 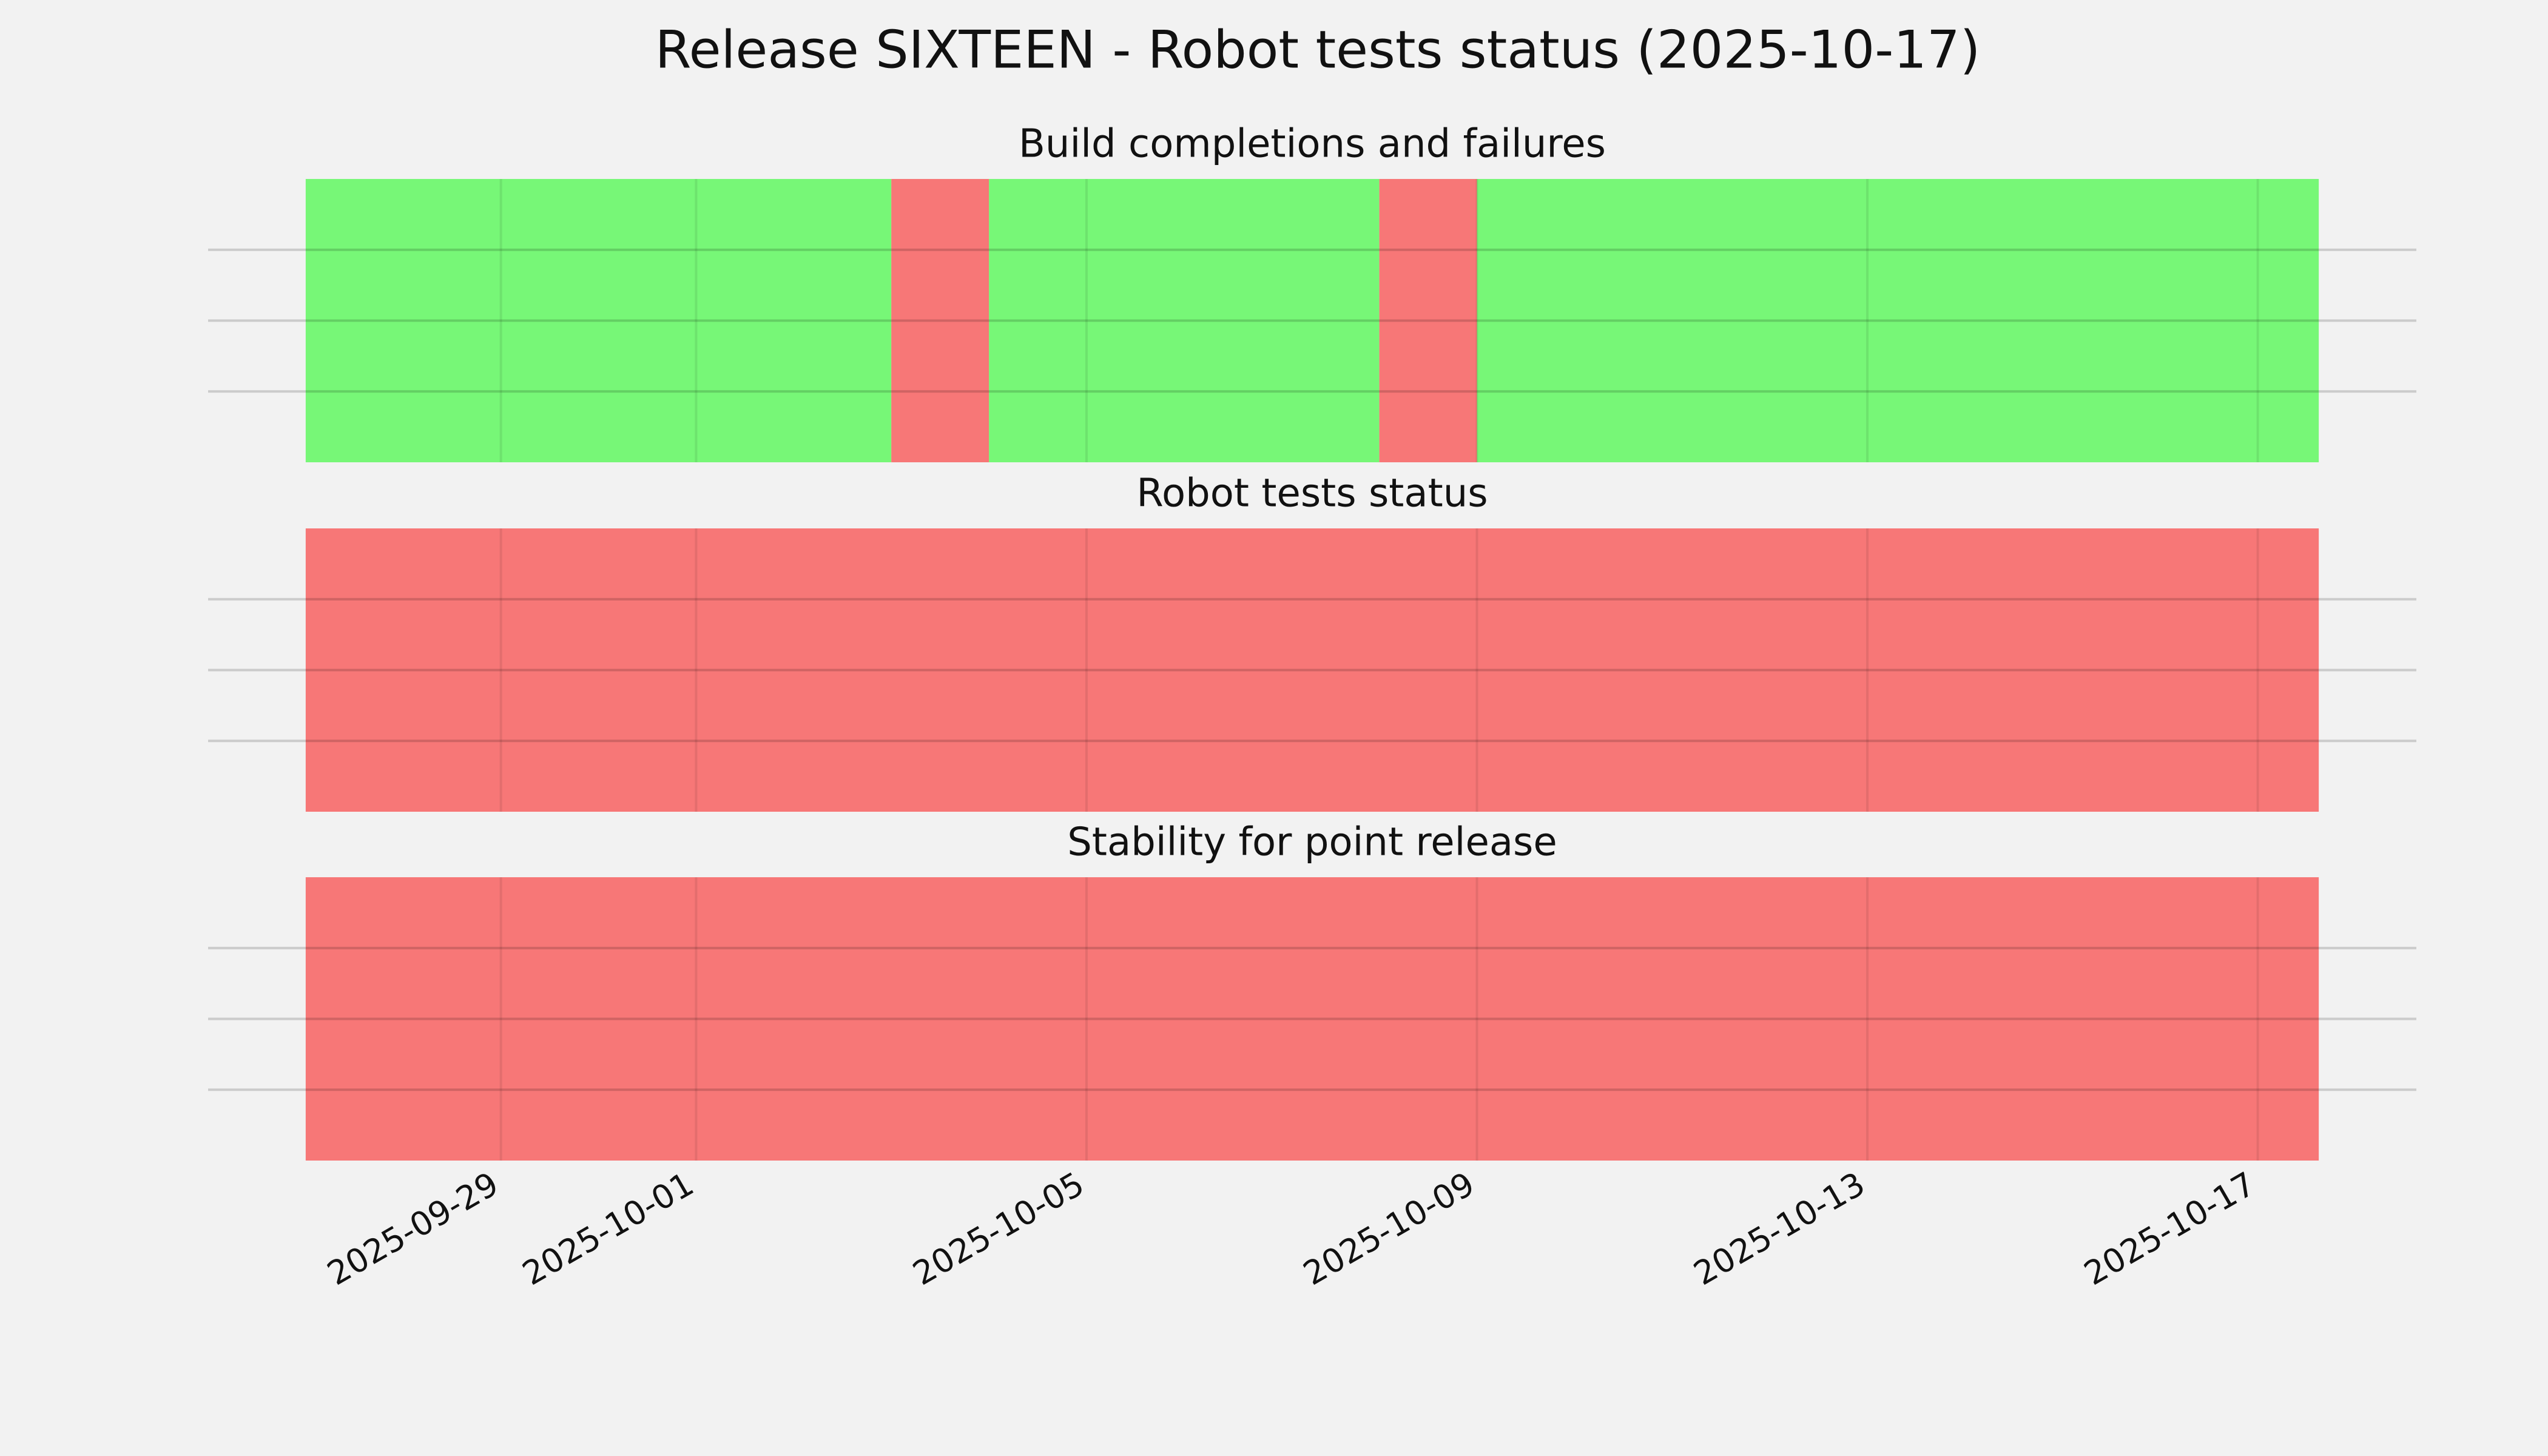 What do you see at coordinates (1312, 842) in the screenshot?
I see `subplot-title: Stability for point release` at bounding box center [1312, 842].